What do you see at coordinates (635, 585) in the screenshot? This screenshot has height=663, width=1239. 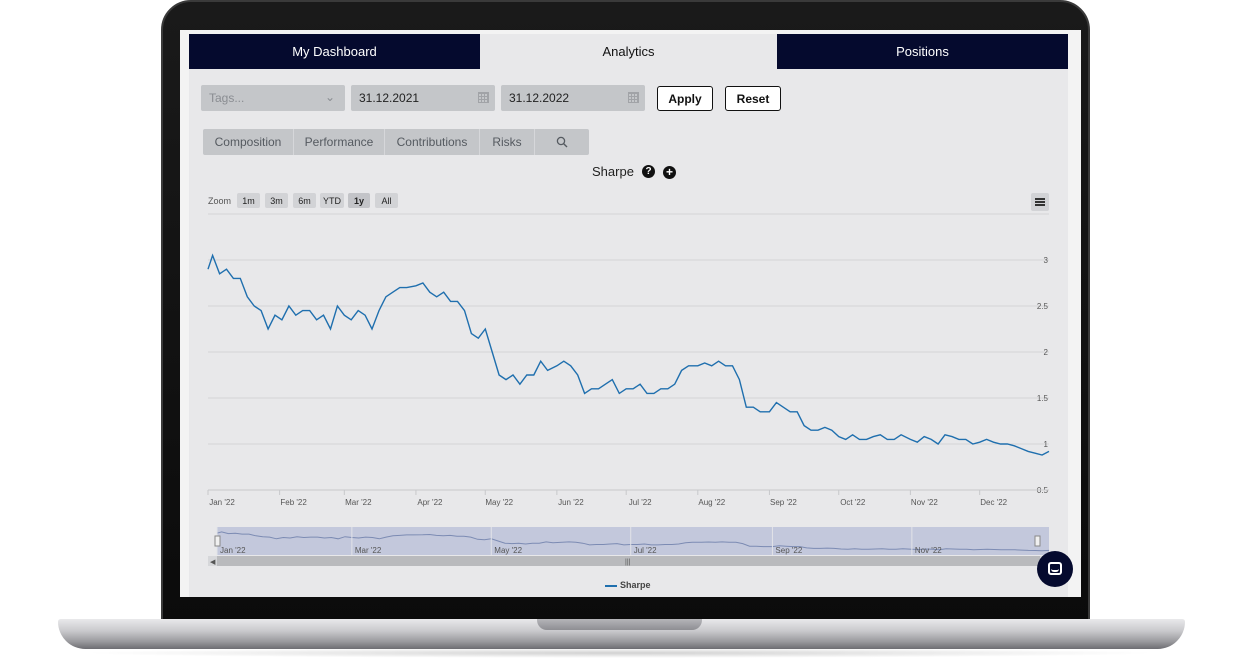 I see `legend-sharpe-label: Sharpe` at bounding box center [635, 585].